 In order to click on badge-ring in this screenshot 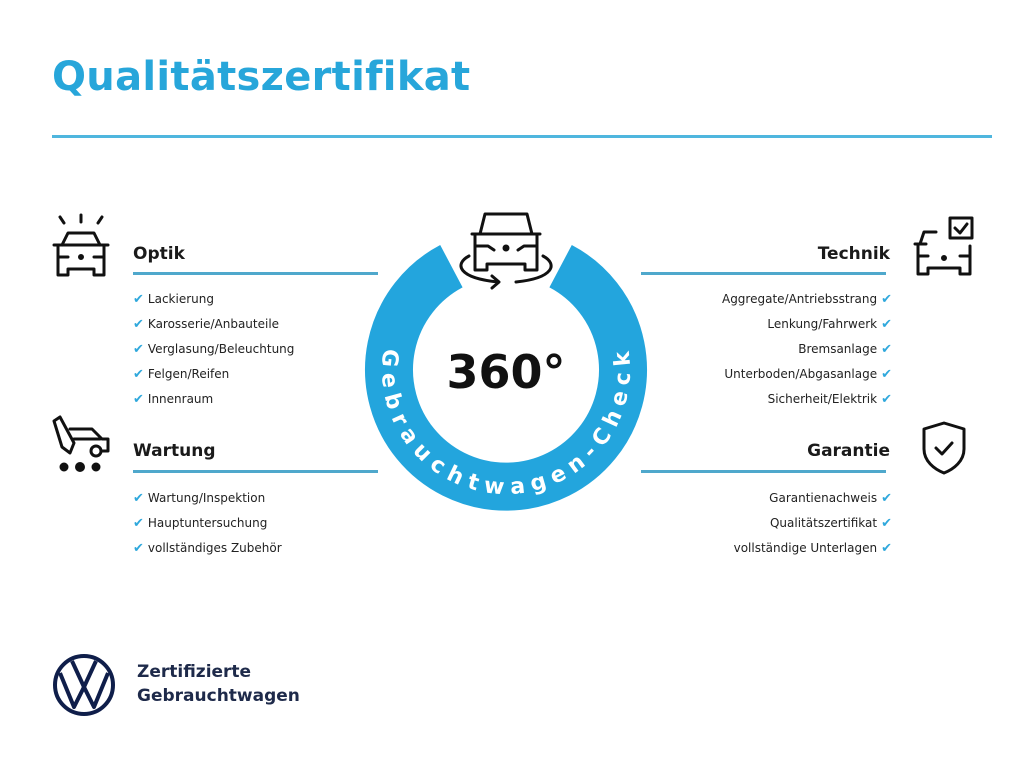, I will do `click(506, 378)`.